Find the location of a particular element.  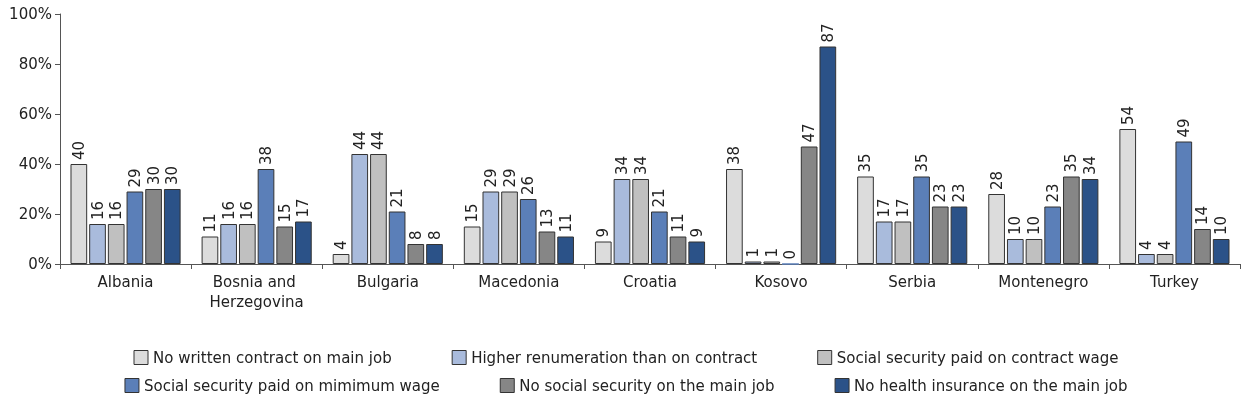

y-tick-label: 40% is located at coordinates (35, 164).